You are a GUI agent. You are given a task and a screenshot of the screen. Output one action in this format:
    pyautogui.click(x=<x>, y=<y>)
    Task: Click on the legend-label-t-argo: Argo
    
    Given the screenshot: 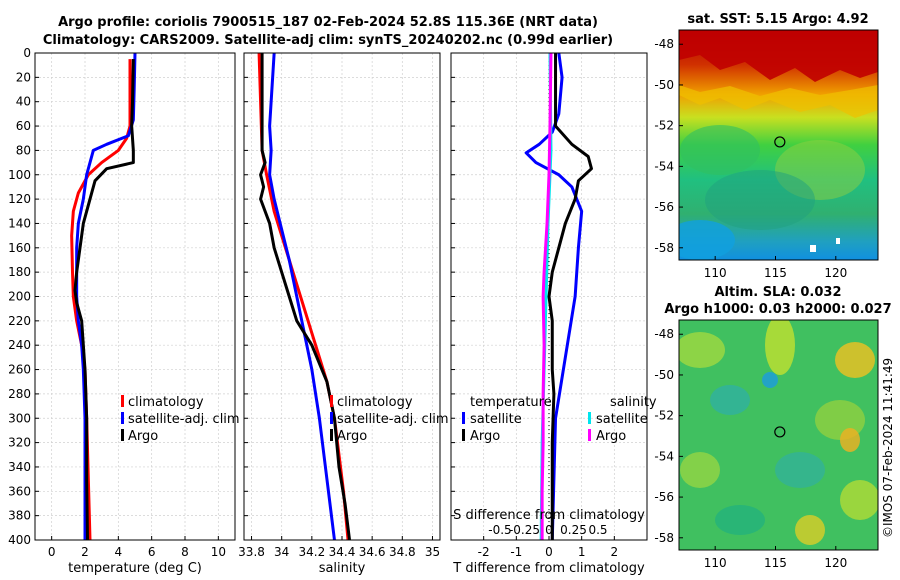 What is the action you would take?
    pyautogui.click(x=485, y=436)
    